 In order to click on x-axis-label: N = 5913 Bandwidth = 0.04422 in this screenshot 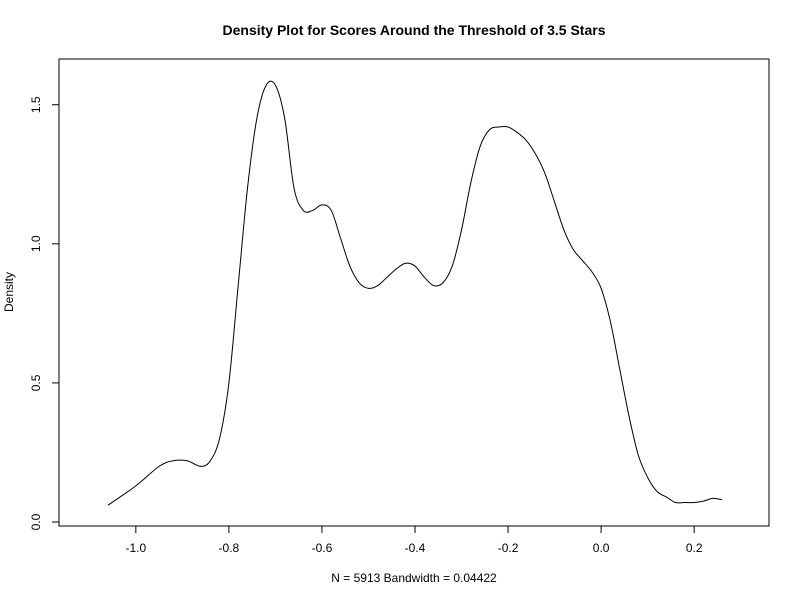, I will do `click(414, 578)`.